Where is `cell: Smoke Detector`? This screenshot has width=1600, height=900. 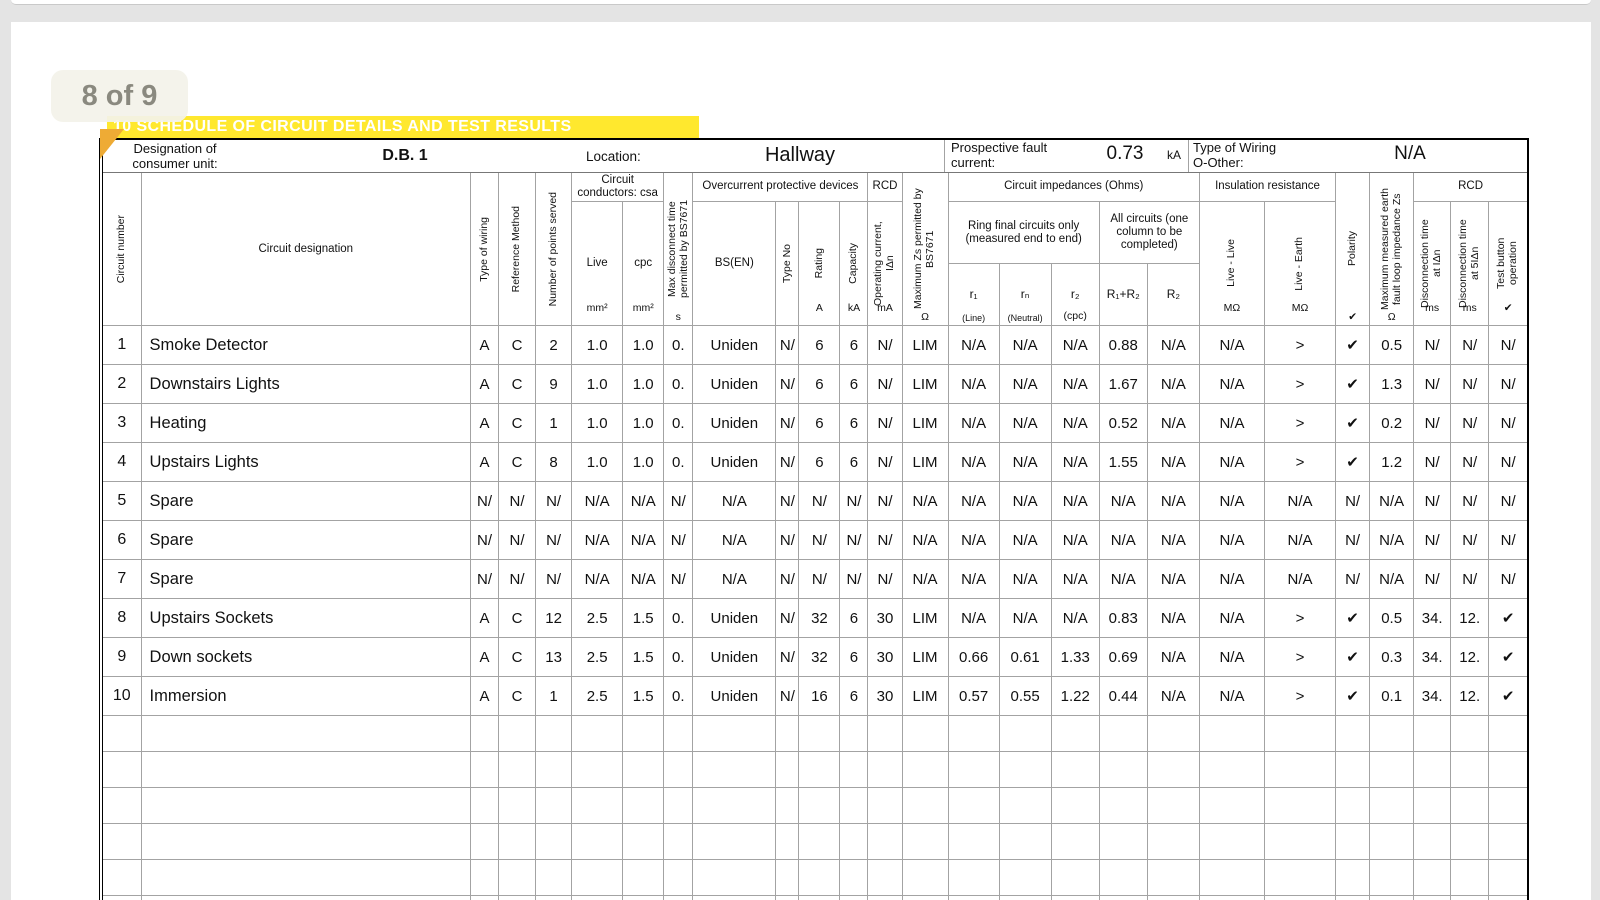 cell: Smoke Detector is located at coordinates (305, 345).